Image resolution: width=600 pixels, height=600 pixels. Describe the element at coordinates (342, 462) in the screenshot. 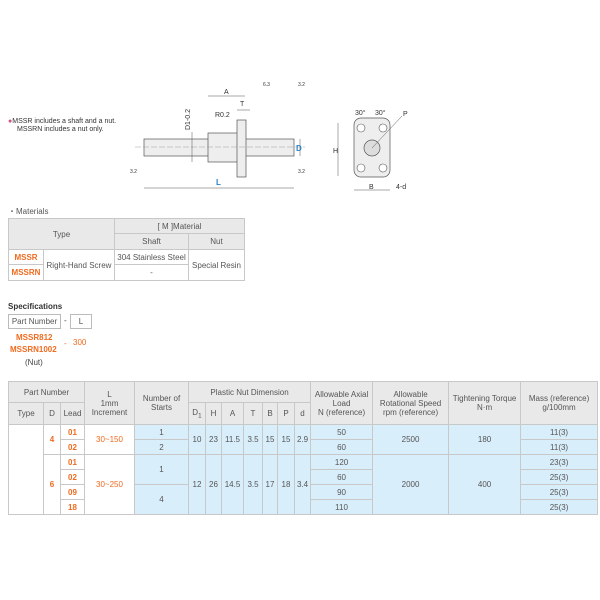

I see `axial-load-cell: 120` at that location.